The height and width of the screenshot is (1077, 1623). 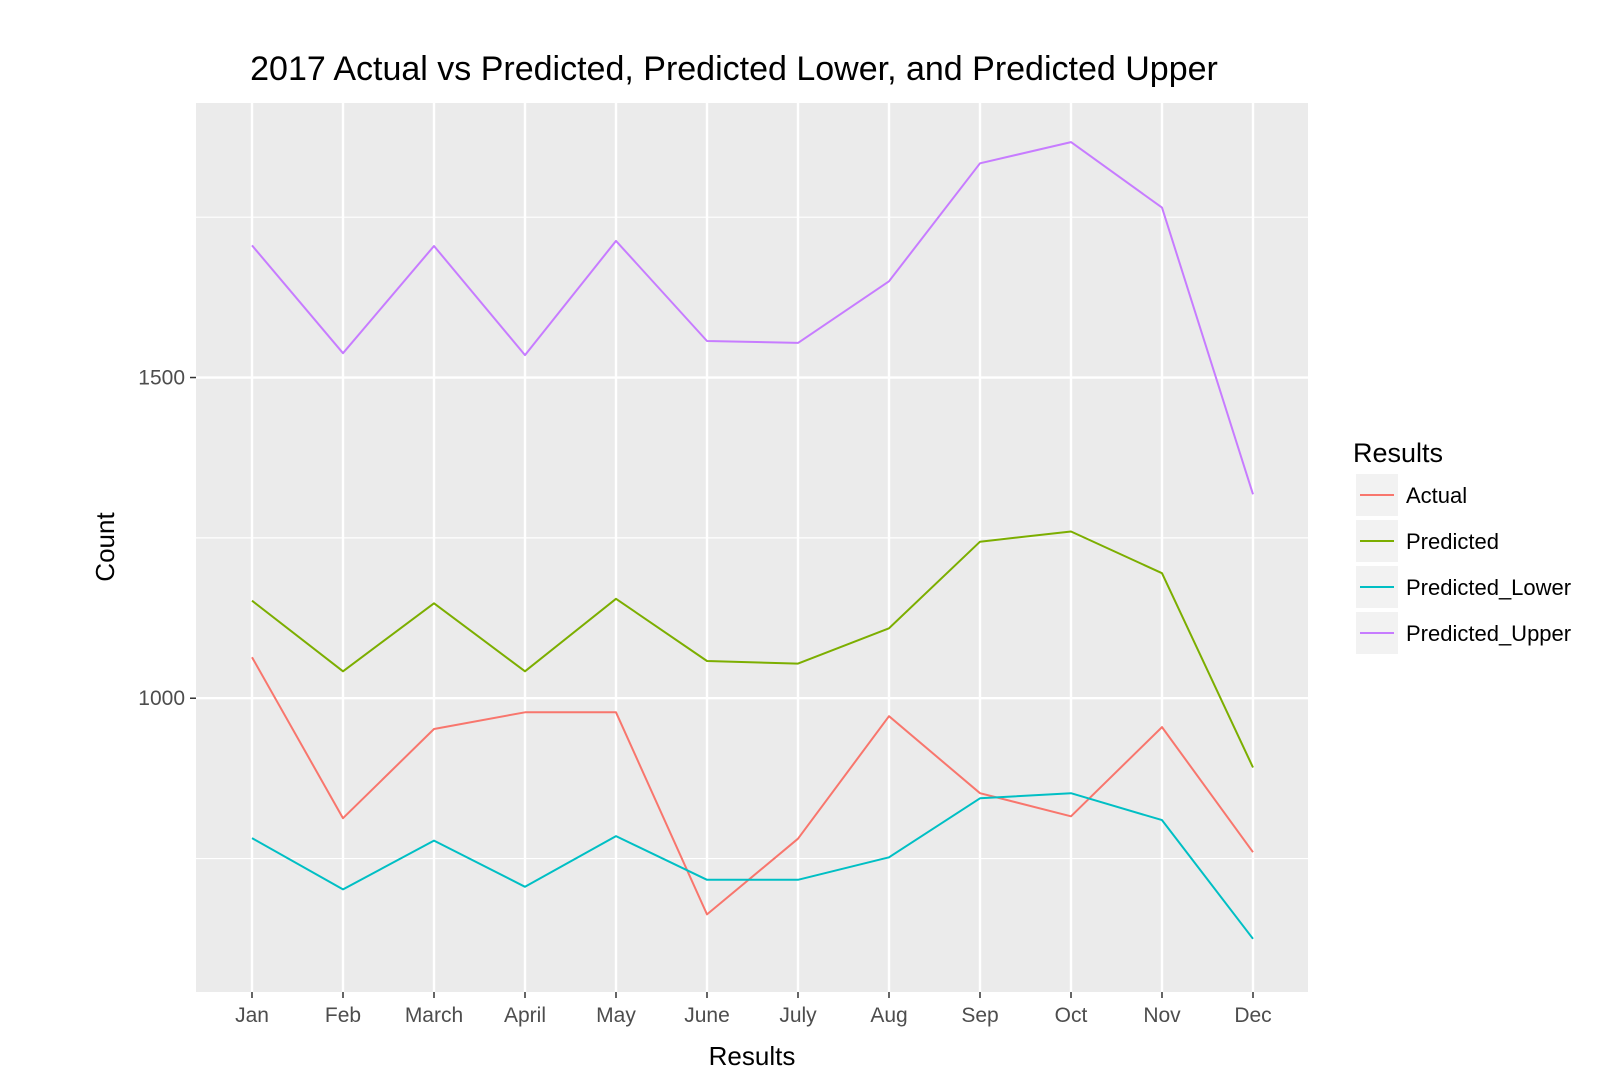 I want to click on legend-title: Results, so click(x=1398, y=453).